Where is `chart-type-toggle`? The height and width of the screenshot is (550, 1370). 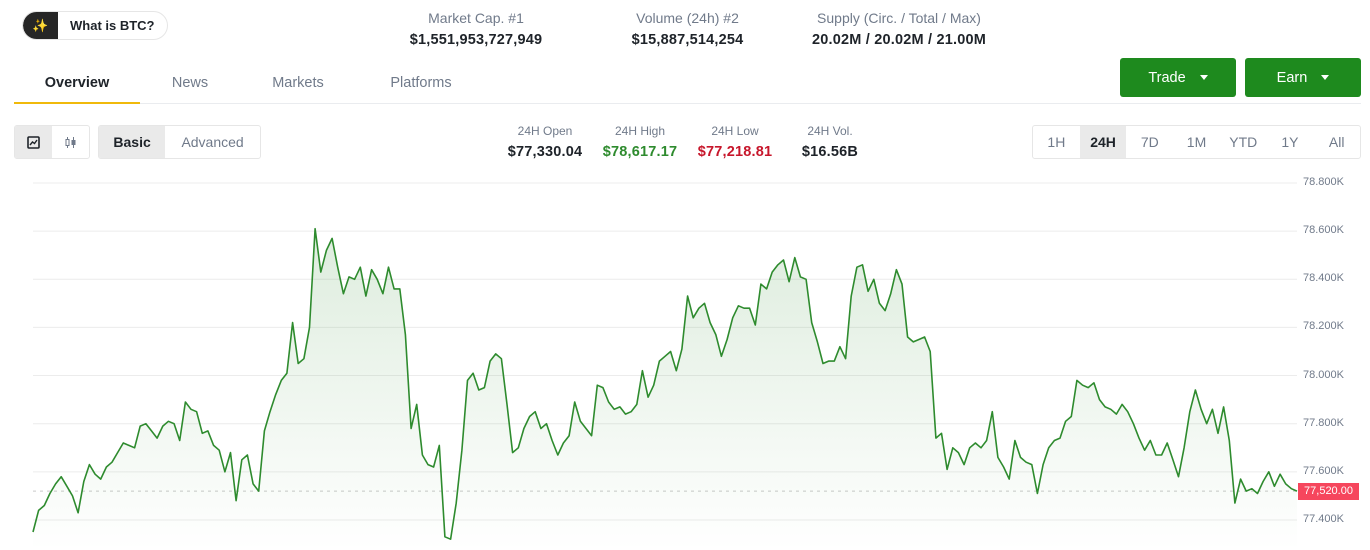 chart-type-toggle is located at coordinates (52, 142).